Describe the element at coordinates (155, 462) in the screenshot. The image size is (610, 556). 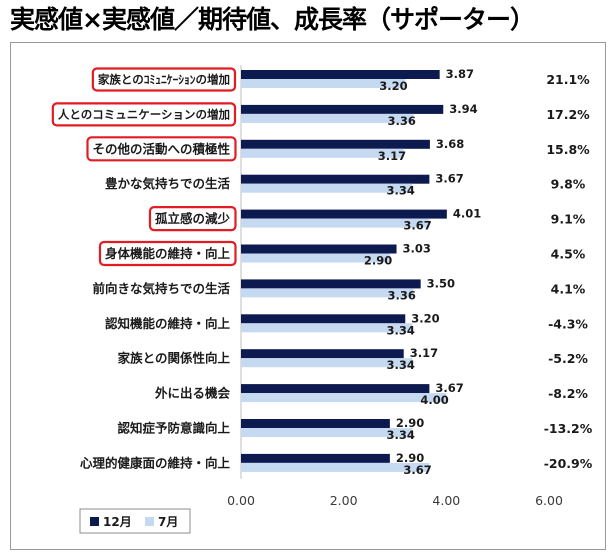
I see `category-label: 心理的健康面の維持・向上` at that location.